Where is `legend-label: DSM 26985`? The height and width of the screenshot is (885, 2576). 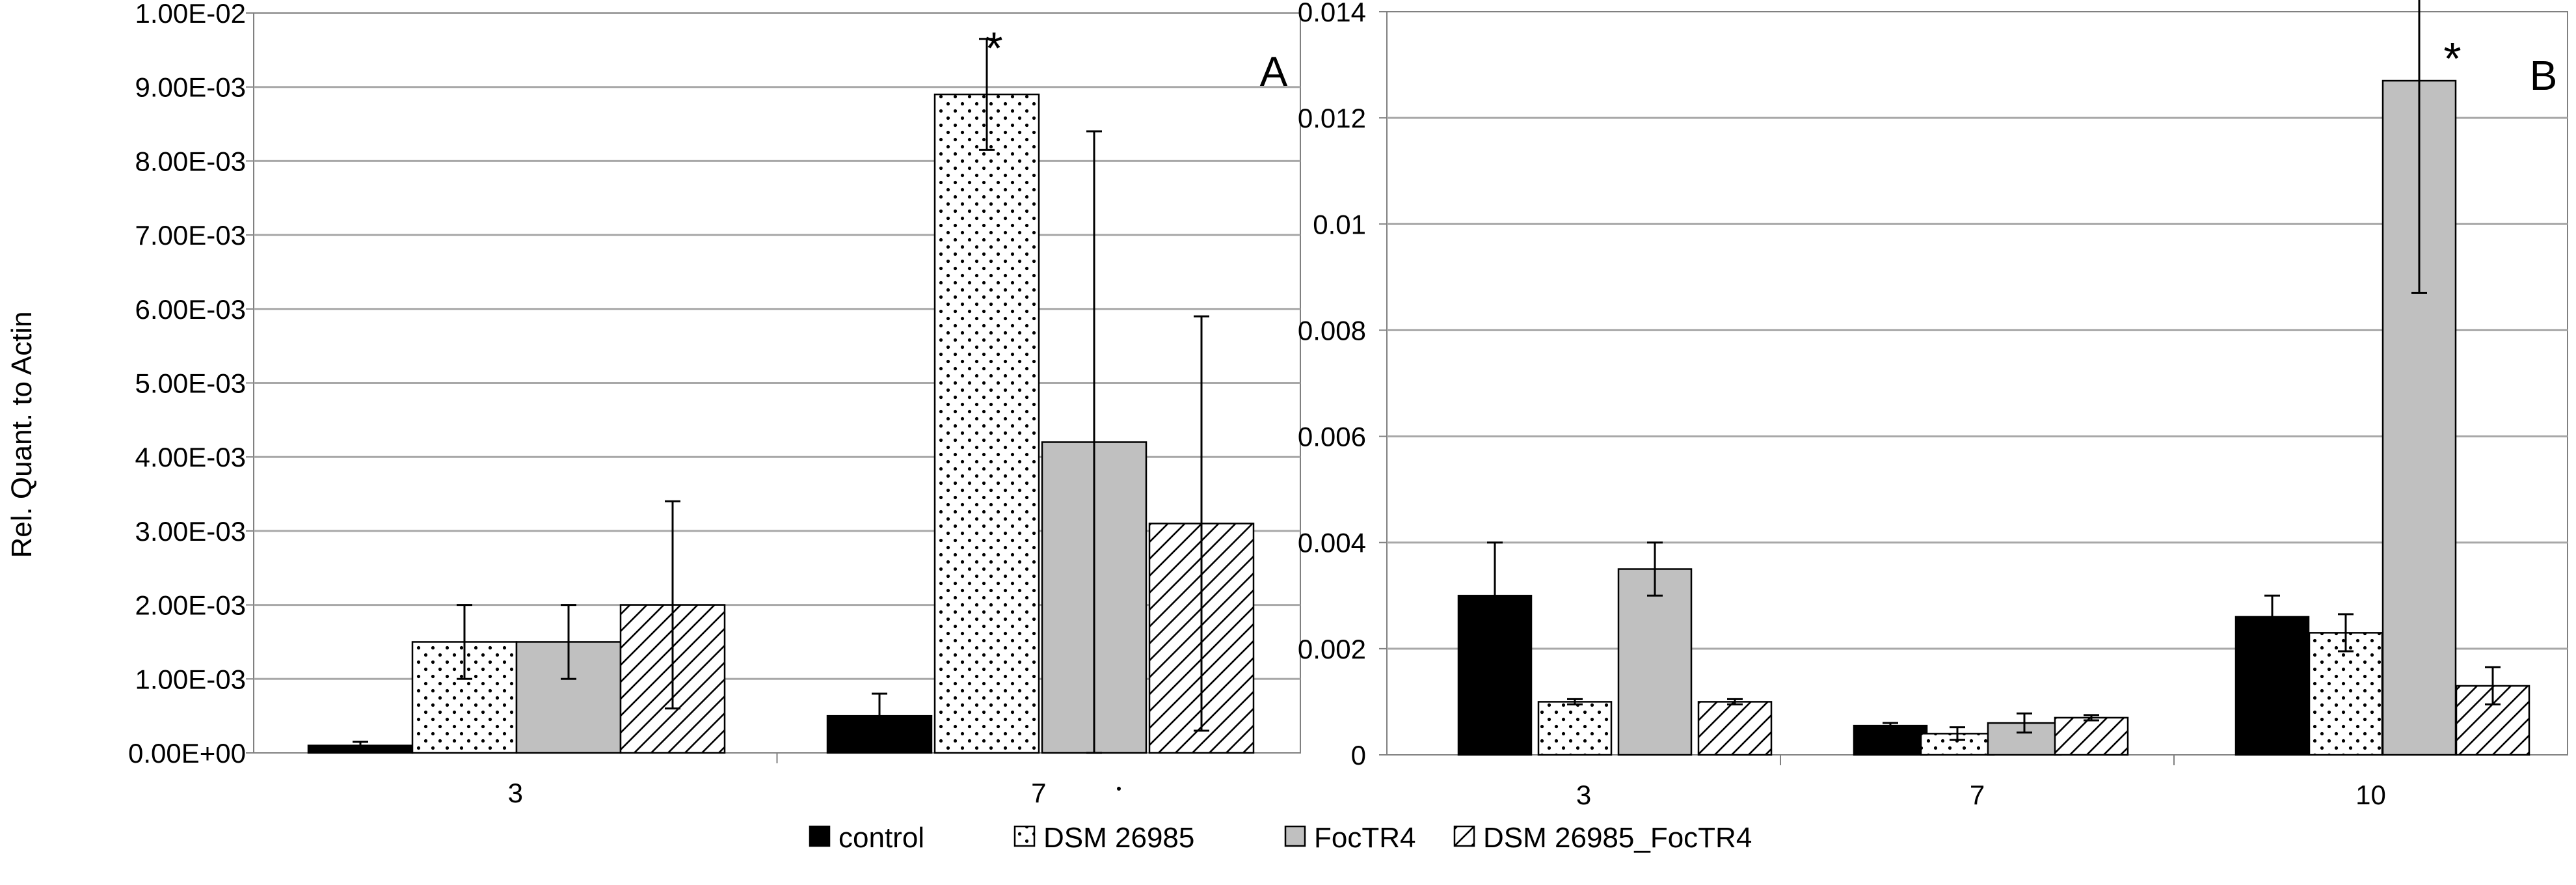 legend-label: DSM 26985 is located at coordinates (1118, 838).